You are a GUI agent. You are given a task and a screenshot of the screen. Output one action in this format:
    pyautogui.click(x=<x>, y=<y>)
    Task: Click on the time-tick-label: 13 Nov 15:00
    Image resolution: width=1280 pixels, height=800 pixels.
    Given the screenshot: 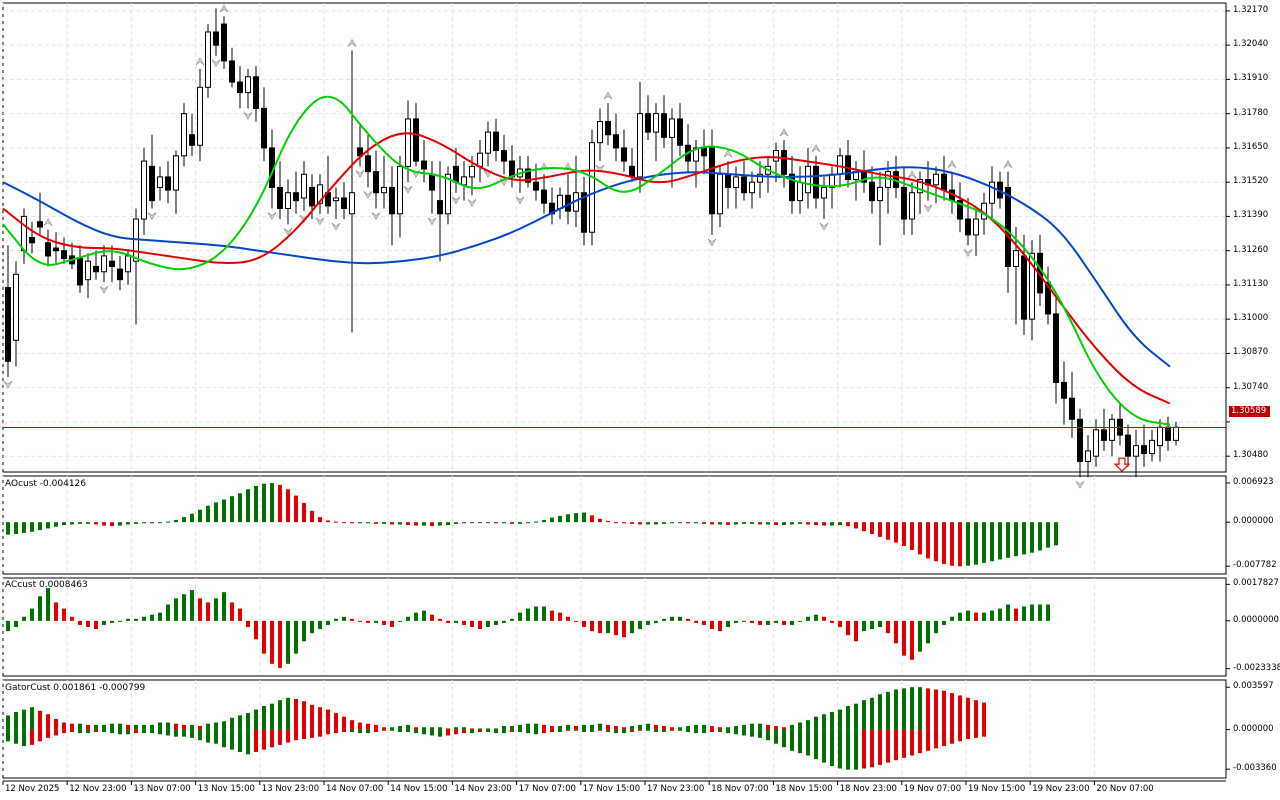 What is the action you would take?
    pyautogui.click(x=226, y=789)
    